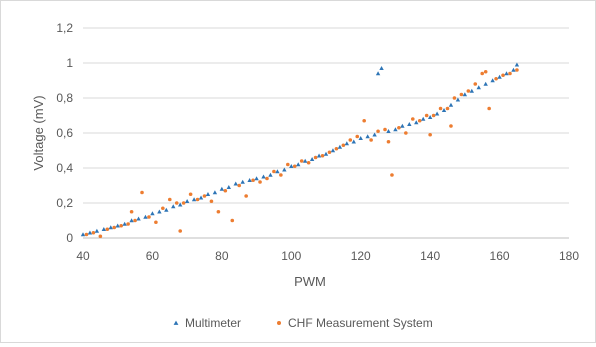 Image resolution: width=596 pixels, height=347 pixels. I want to click on y-tick-label: 1,2, so click(64, 28).